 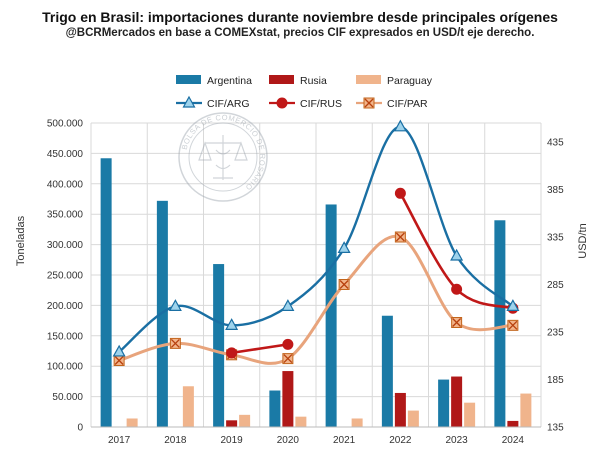 I want to click on y2-tick-label: 235, so click(x=555, y=333).